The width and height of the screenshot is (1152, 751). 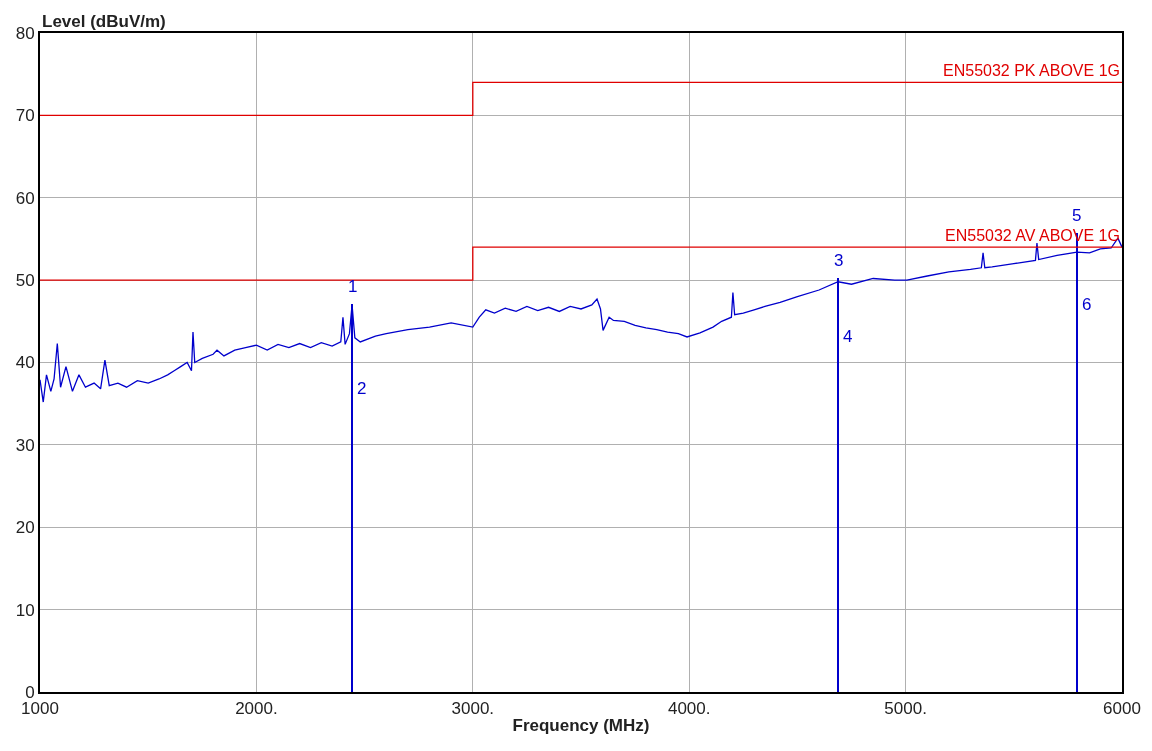 I want to click on x-tick-label: 6000, so click(x=1122, y=709).